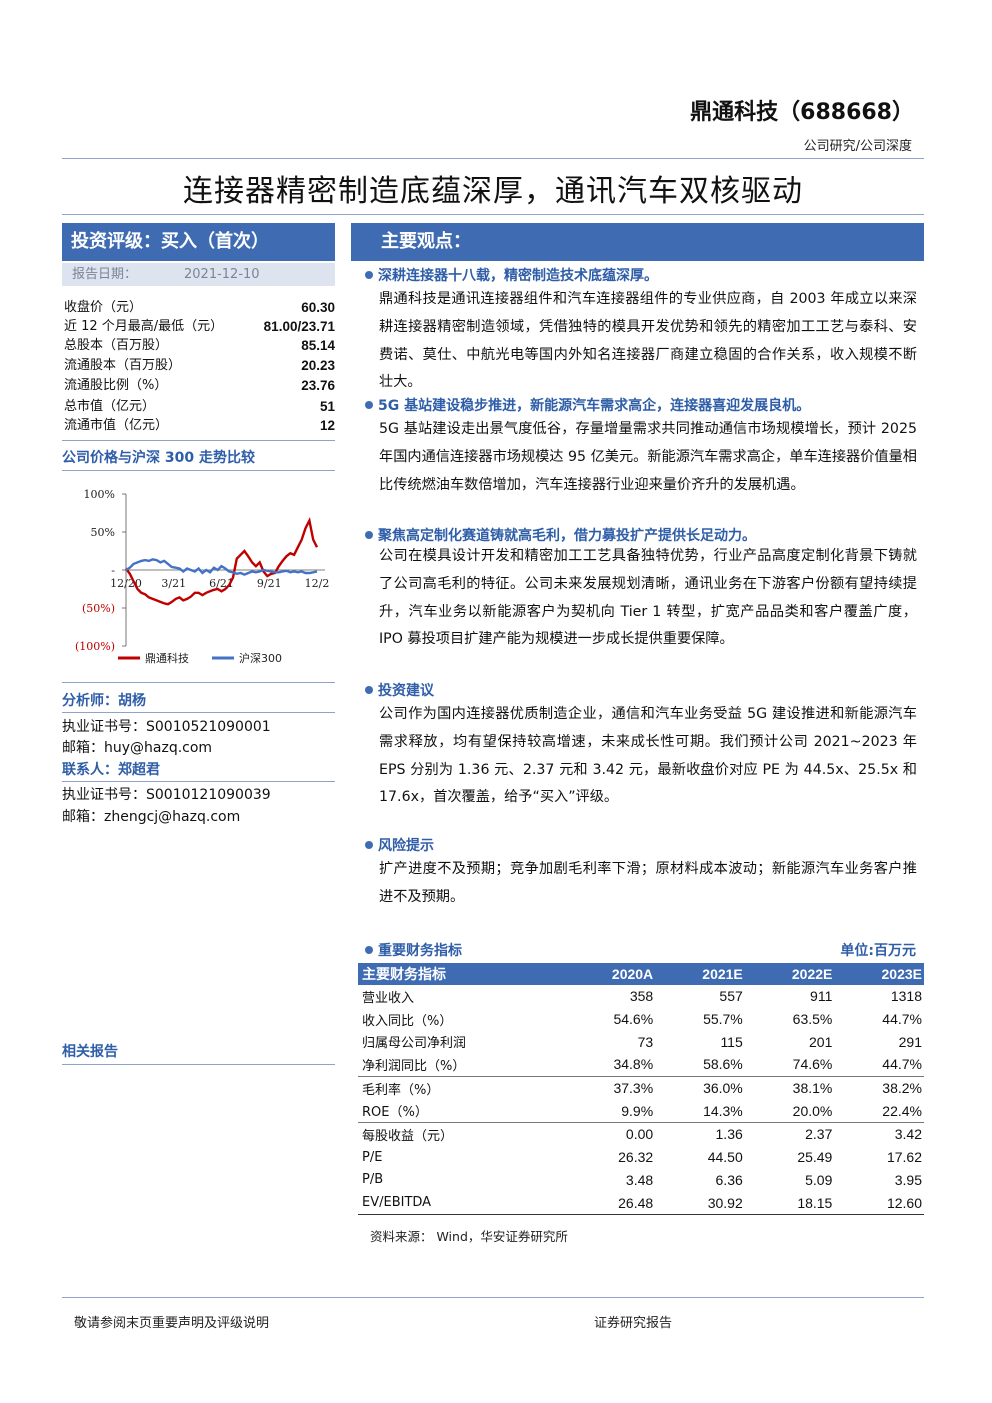 Image resolution: width=992 pixels, height=1403 pixels. I want to click on table-cell: 1318, so click(906, 996).